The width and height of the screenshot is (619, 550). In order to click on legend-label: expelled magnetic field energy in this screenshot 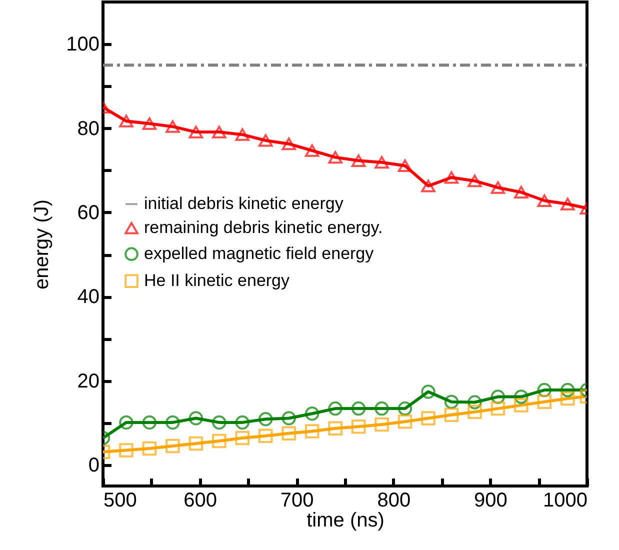, I will do `click(259, 254)`.